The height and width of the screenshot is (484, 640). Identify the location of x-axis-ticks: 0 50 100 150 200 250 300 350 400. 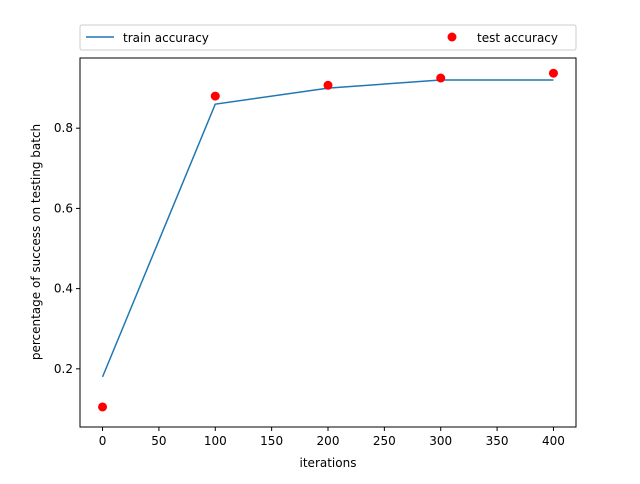
(332, 437).